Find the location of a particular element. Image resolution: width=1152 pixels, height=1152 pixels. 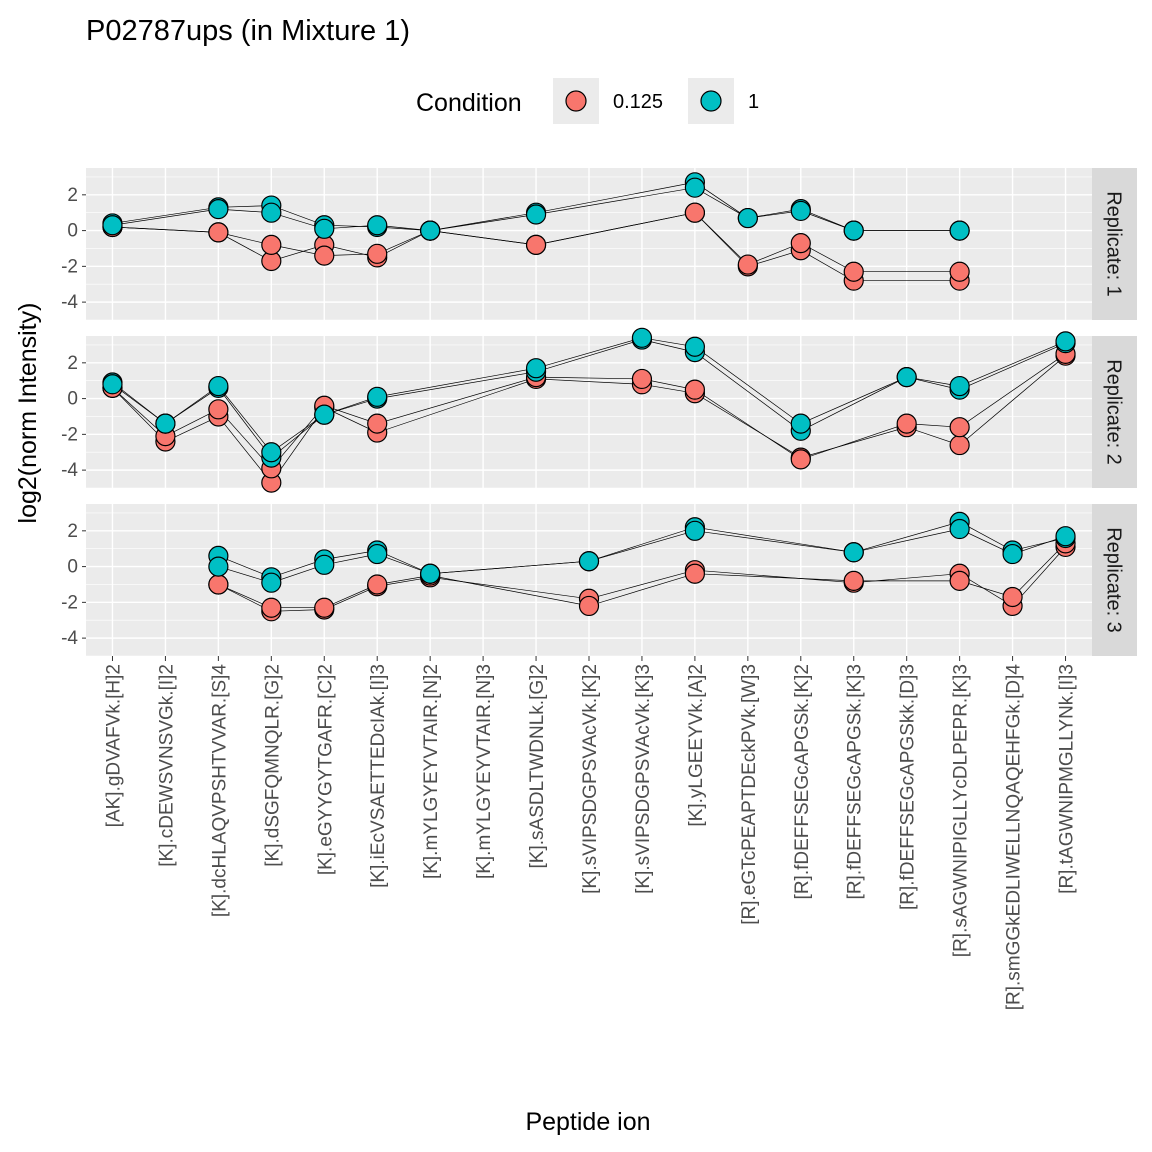

panel-replicate-2: -4 -2 0 2 Replicate: 2 is located at coordinates (599, 410).